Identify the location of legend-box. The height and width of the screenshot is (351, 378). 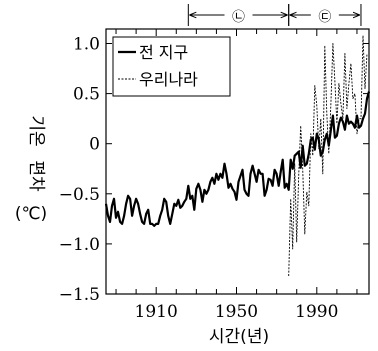
(171, 66).